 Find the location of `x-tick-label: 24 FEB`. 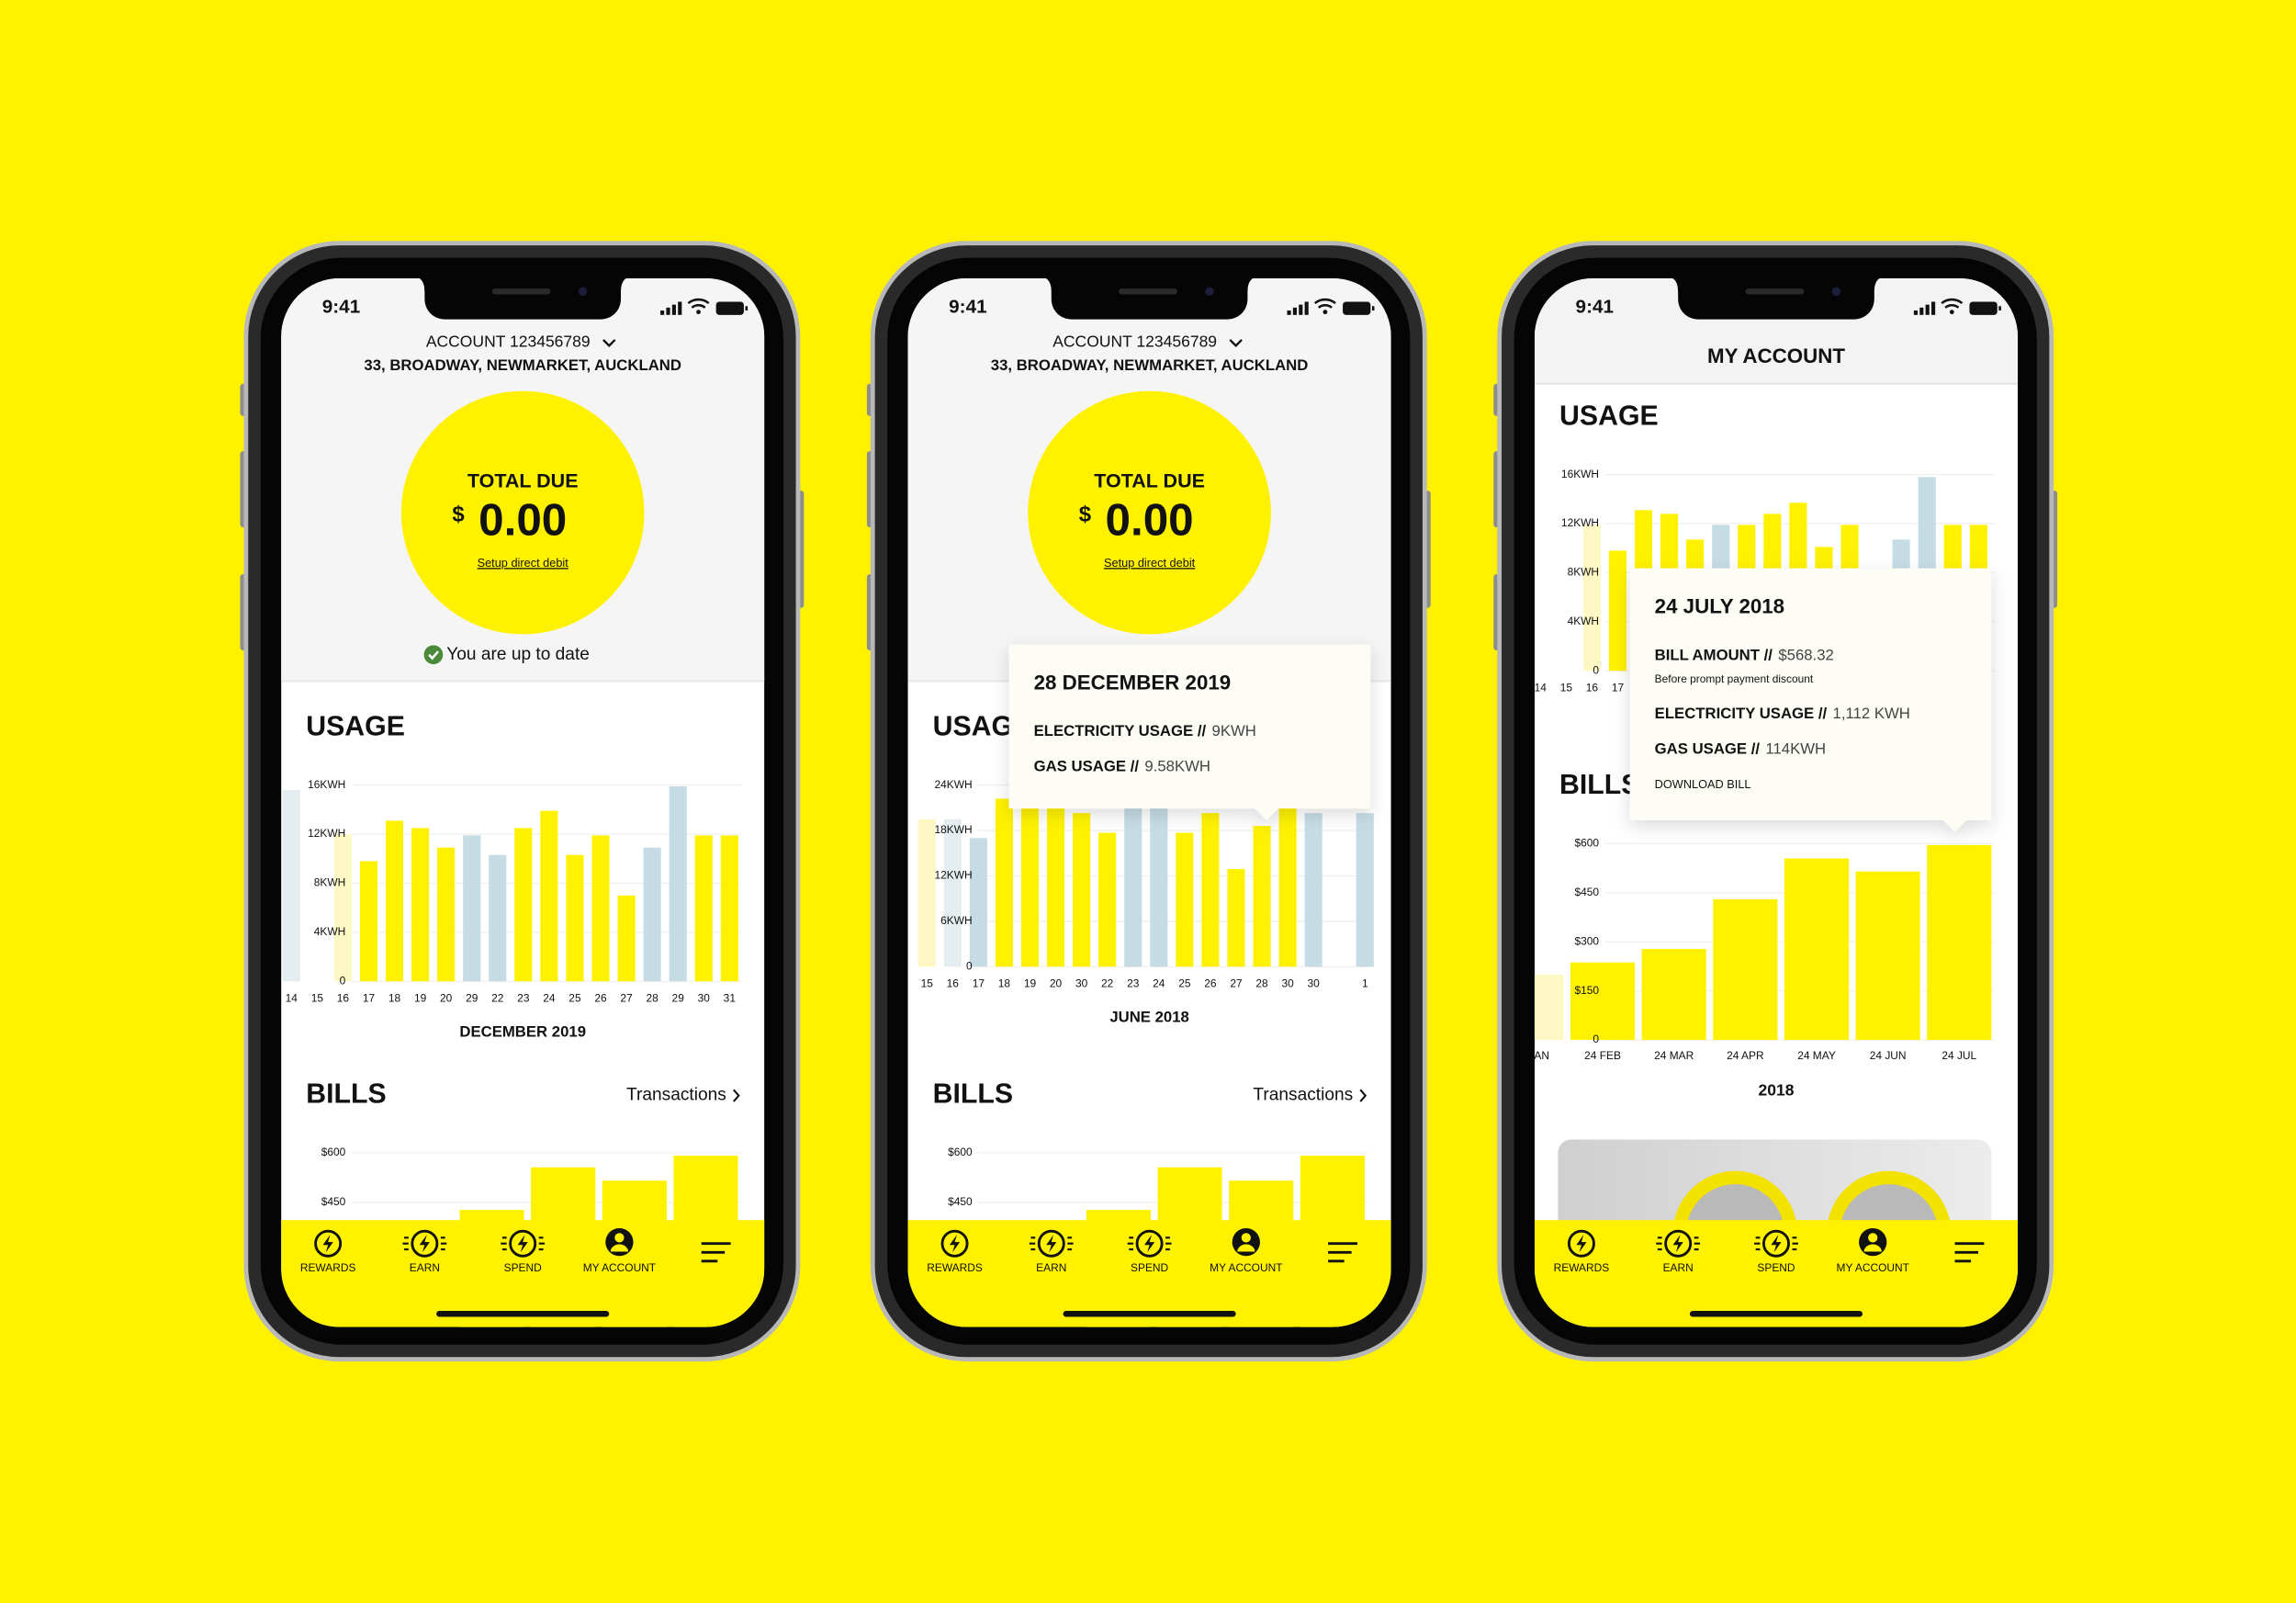

x-tick-label: 24 FEB is located at coordinates (1602, 1055).